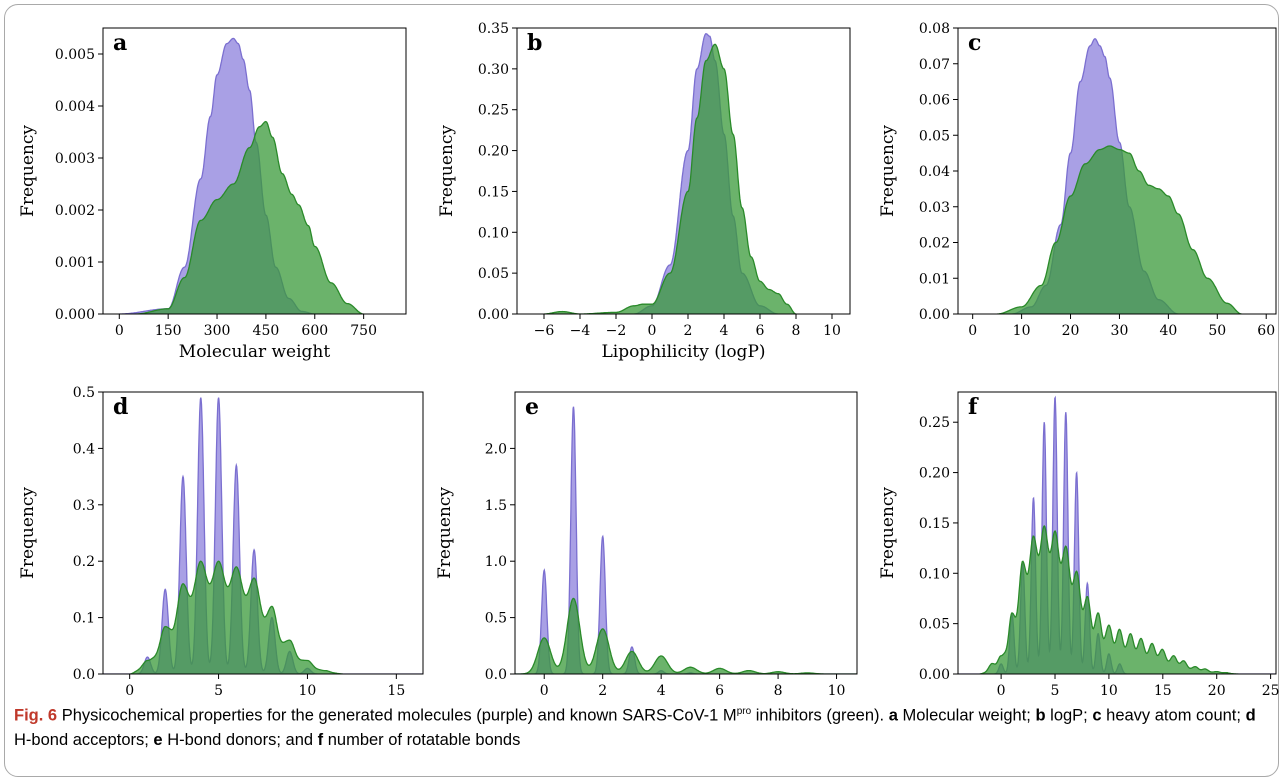 This screenshot has width=1285, height=782. Describe the element at coordinates (973, 407) in the screenshot. I see `panel-letter: f` at that location.